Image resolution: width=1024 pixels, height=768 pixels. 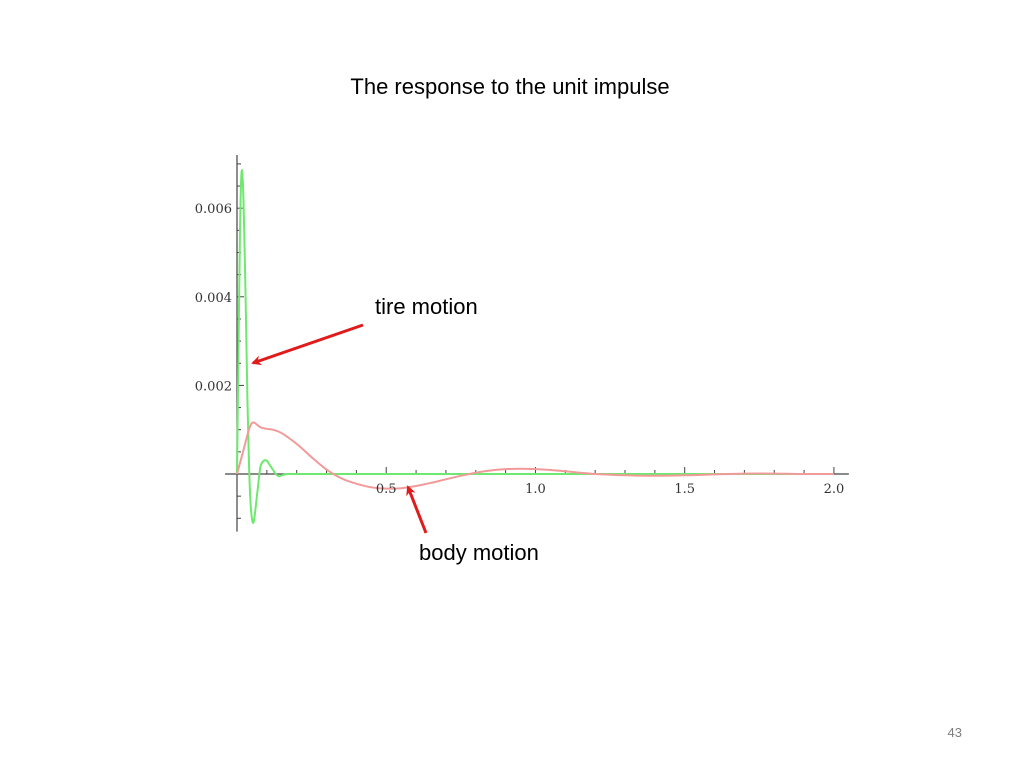 What do you see at coordinates (307, 344) in the screenshot?
I see `tire-motion-arrow` at bounding box center [307, 344].